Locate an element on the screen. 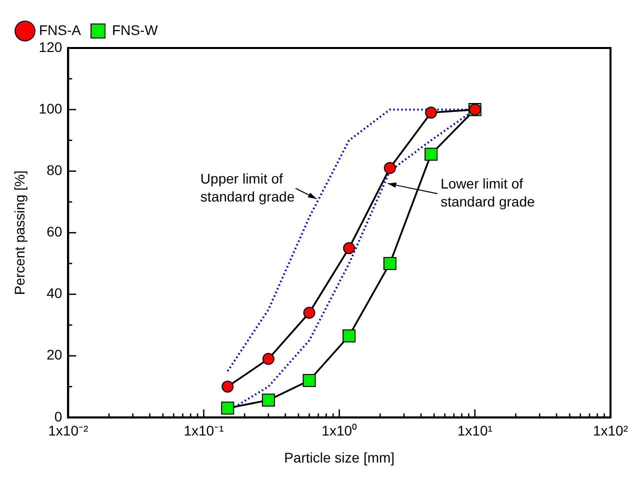 Image resolution: width=642 pixels, height=479 pixels. y-tick-label: 20 is located at coordinates (54, 354).